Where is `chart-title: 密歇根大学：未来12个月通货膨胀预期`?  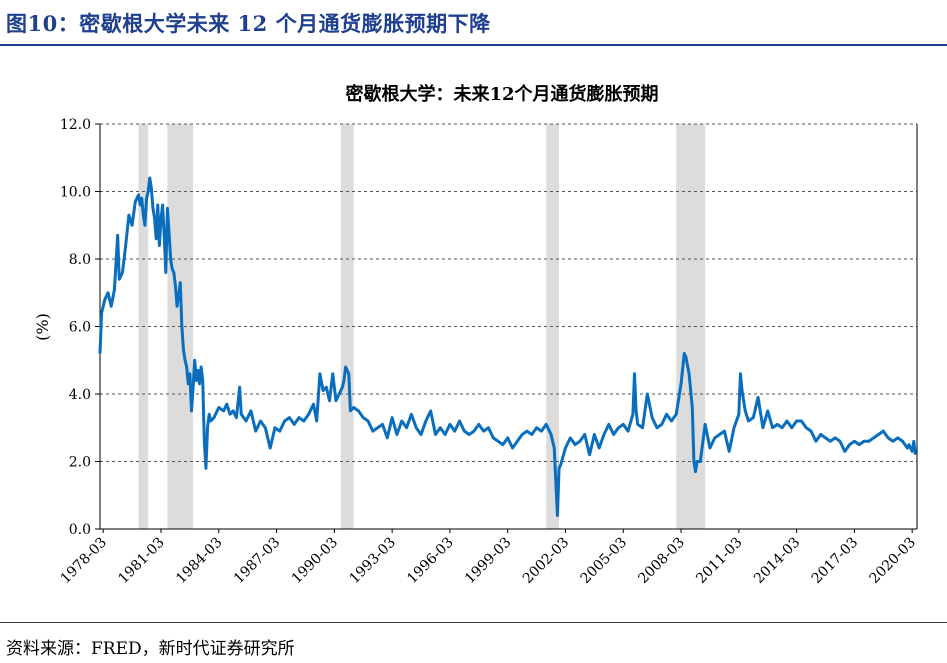
chart-title: 密歇根大学：未来12个月通货膨胀预期 is located at coordinates (501, 94).